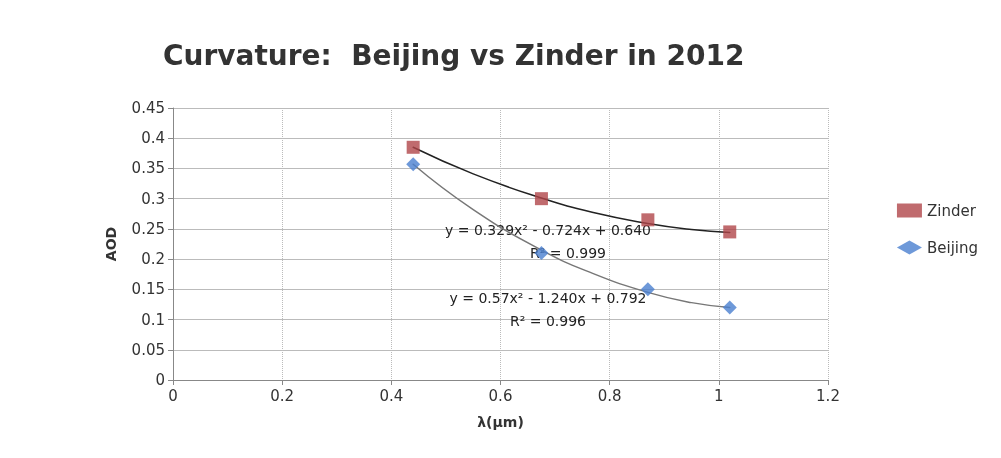  Describe the element at coordinates (148, 108) in the screenshot. I see `y-tick-label: 0.45` at that location.